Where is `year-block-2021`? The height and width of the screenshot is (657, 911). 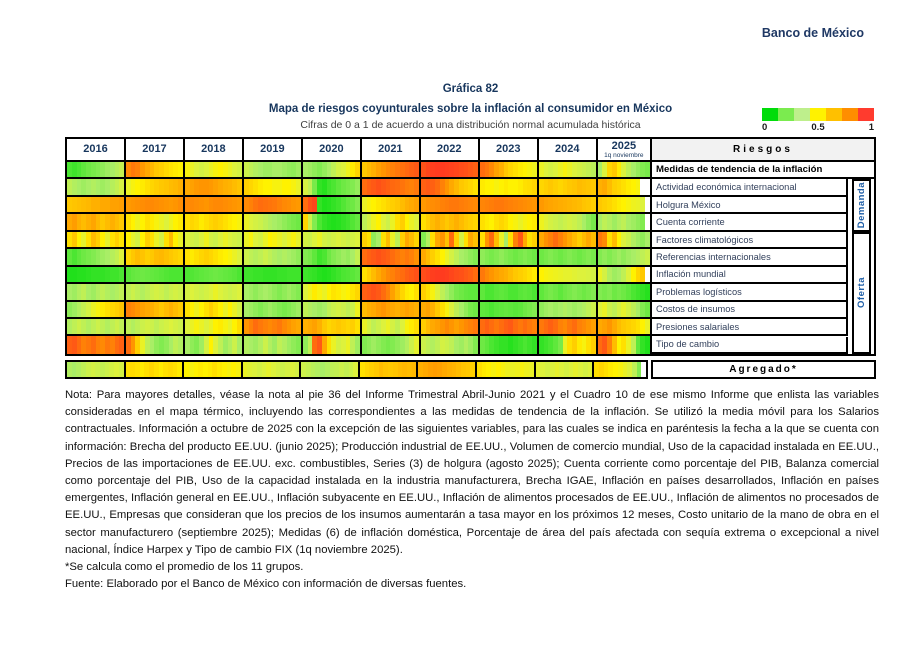 year-block-2021 is located at coordinates (389, 326).